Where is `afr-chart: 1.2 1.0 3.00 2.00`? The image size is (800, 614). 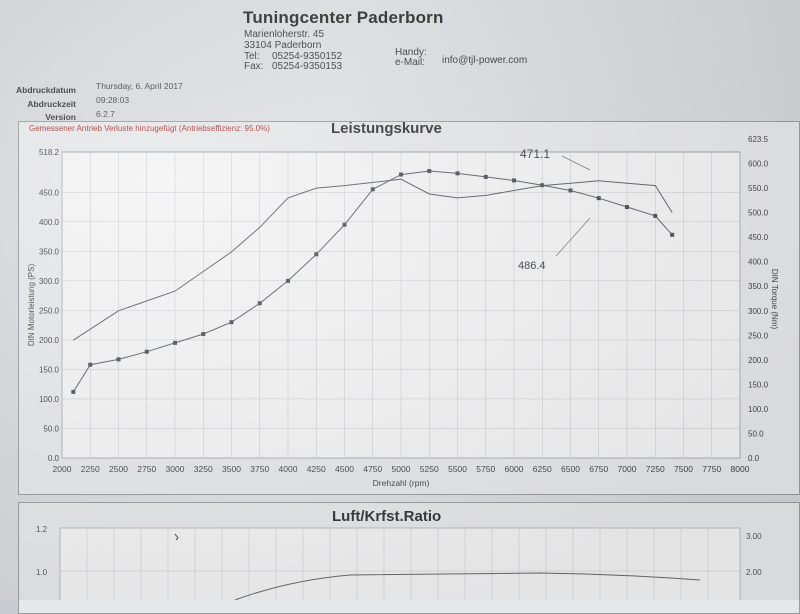 afr-chart: 1.2 1.0 3.00 2.00 is located at coordinates (399, 562).